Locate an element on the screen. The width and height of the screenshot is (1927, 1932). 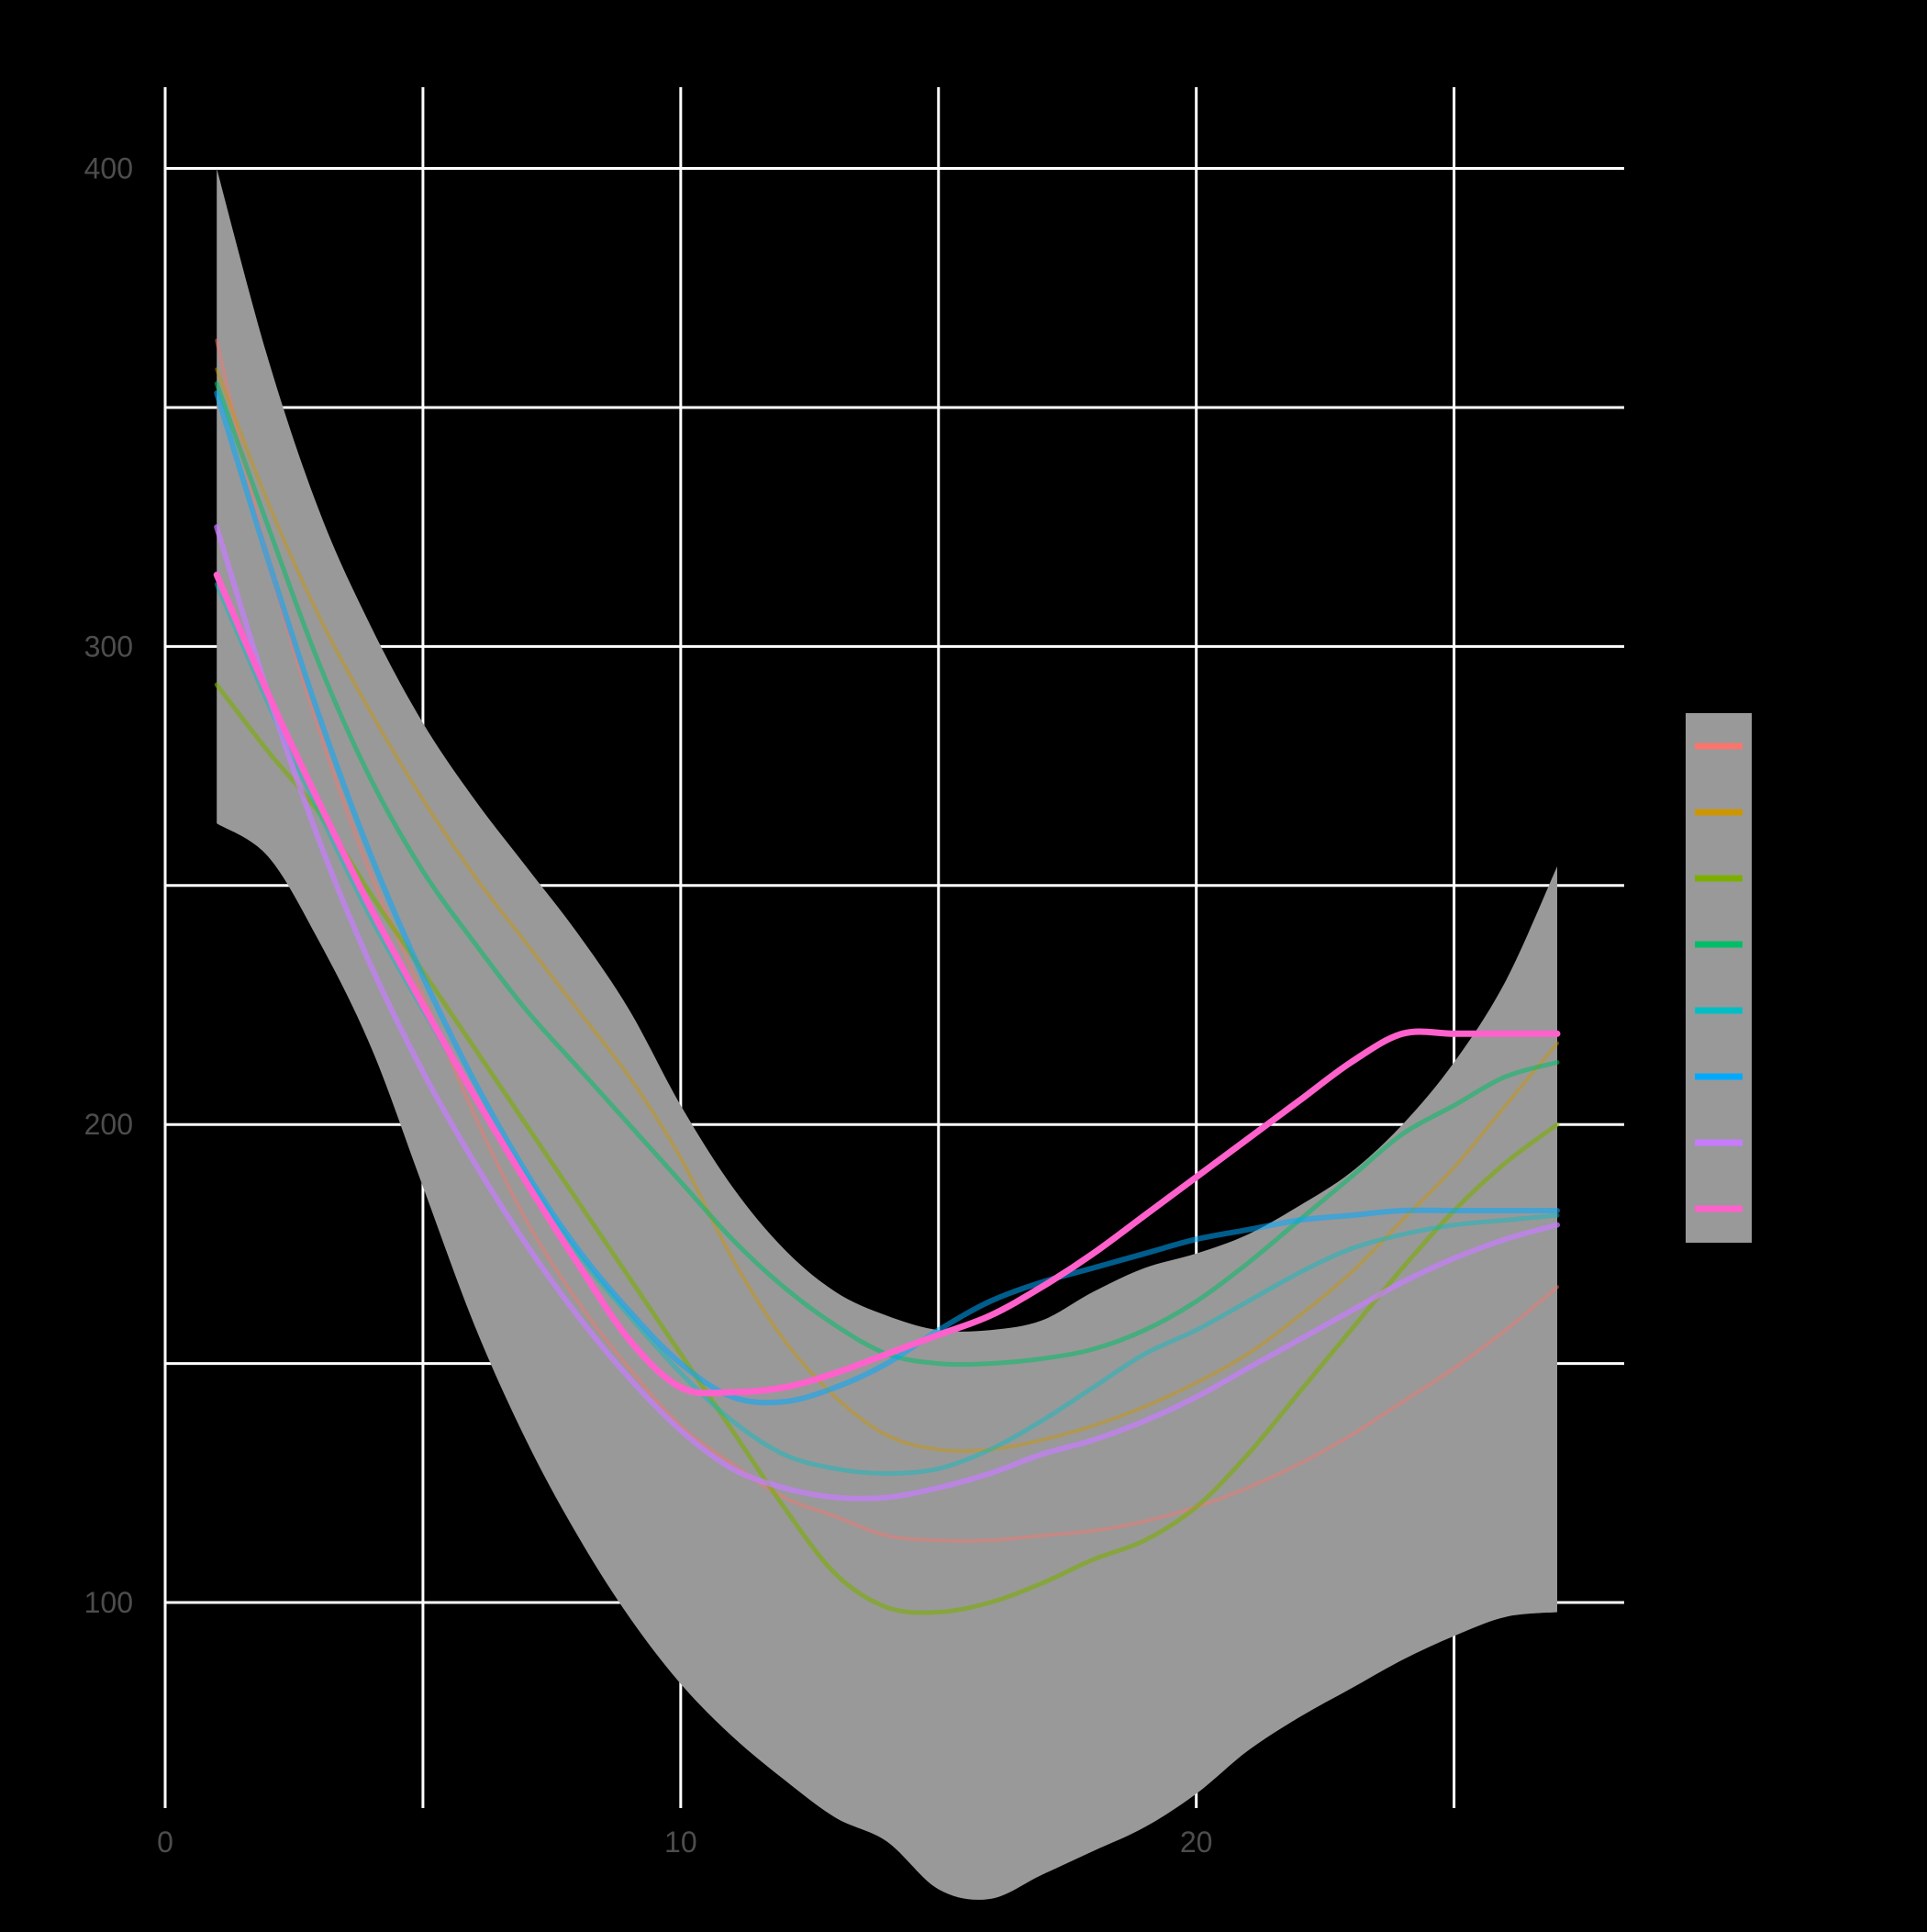
x-tick-label: 0 is located at coordinates (165, 1842).